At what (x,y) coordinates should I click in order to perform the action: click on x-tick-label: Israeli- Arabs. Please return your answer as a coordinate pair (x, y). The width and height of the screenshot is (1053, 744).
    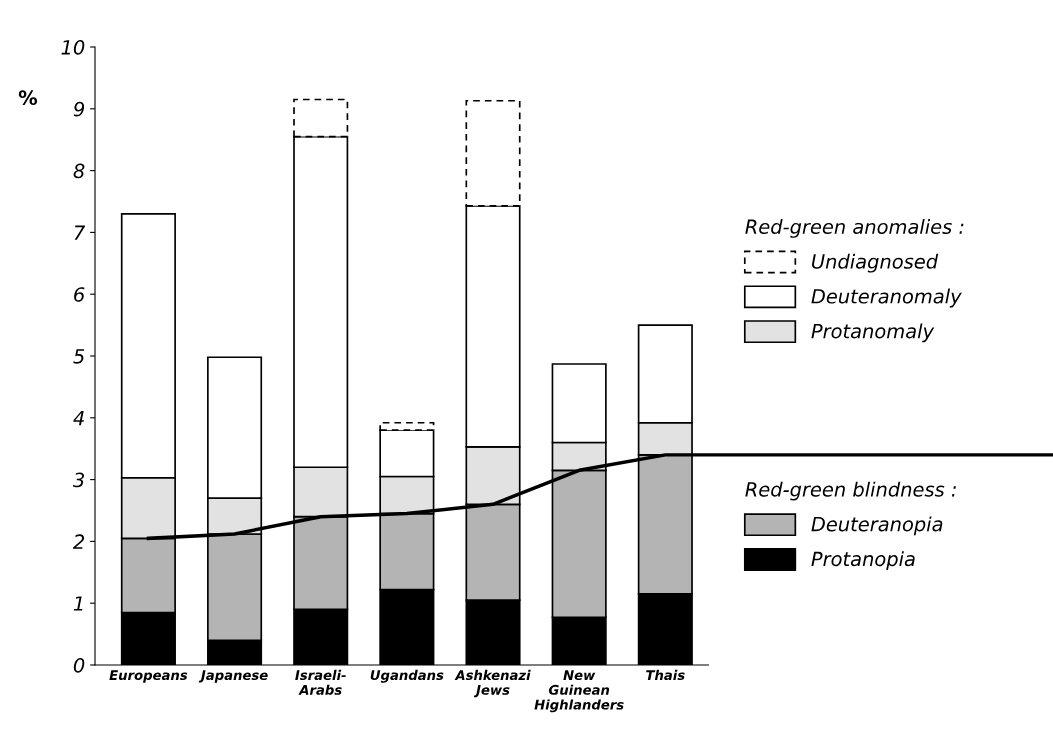
    Looking at the image, I should click on (320, 682).